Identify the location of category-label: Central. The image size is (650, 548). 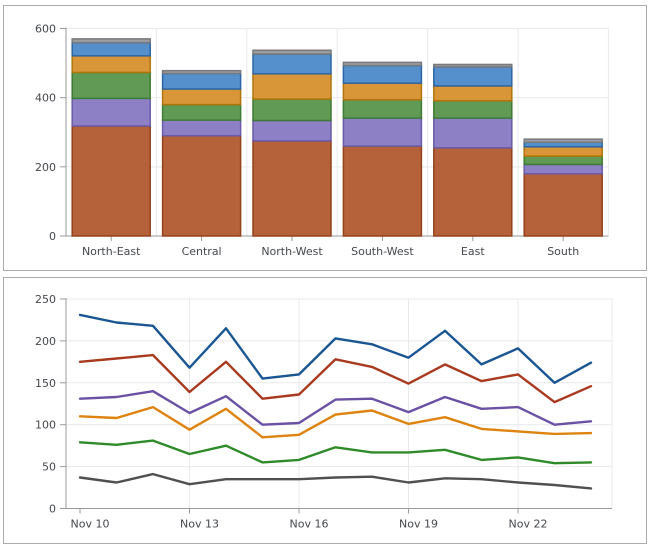
(202, 251).